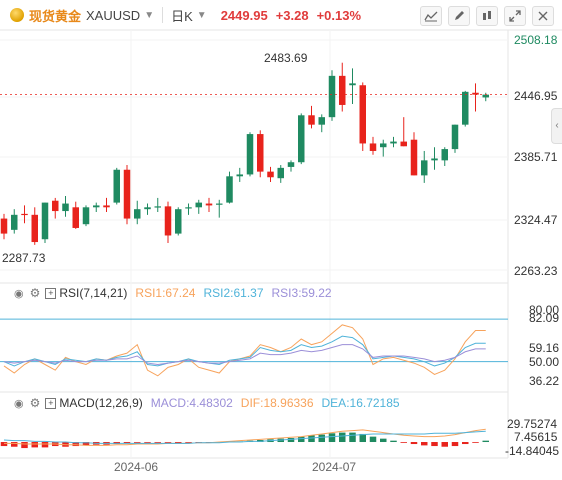 The height and width of the screenshot is (480, 562). I want to click on pencil-icon, so click(459, 15).